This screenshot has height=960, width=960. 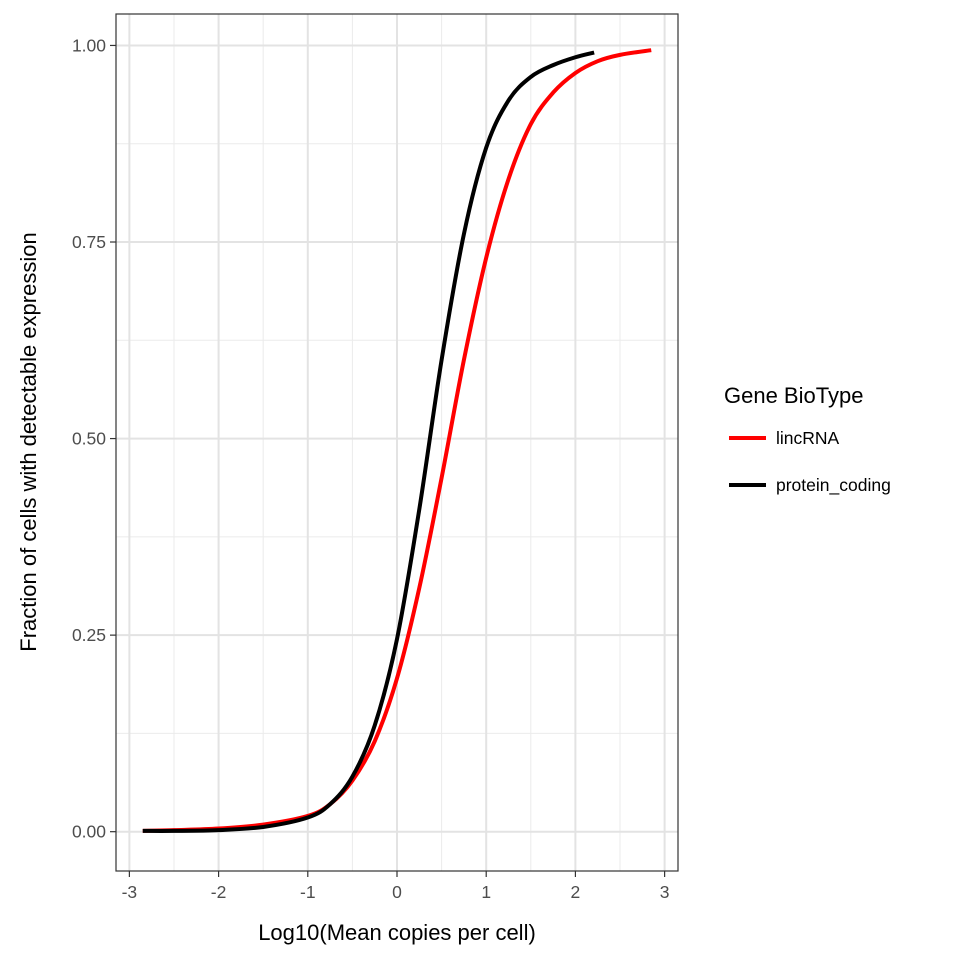 What do you see at coordinates (665, 892) in the screenshot?
I see `x-tick-label: 3` at bounding box center [665, 892].